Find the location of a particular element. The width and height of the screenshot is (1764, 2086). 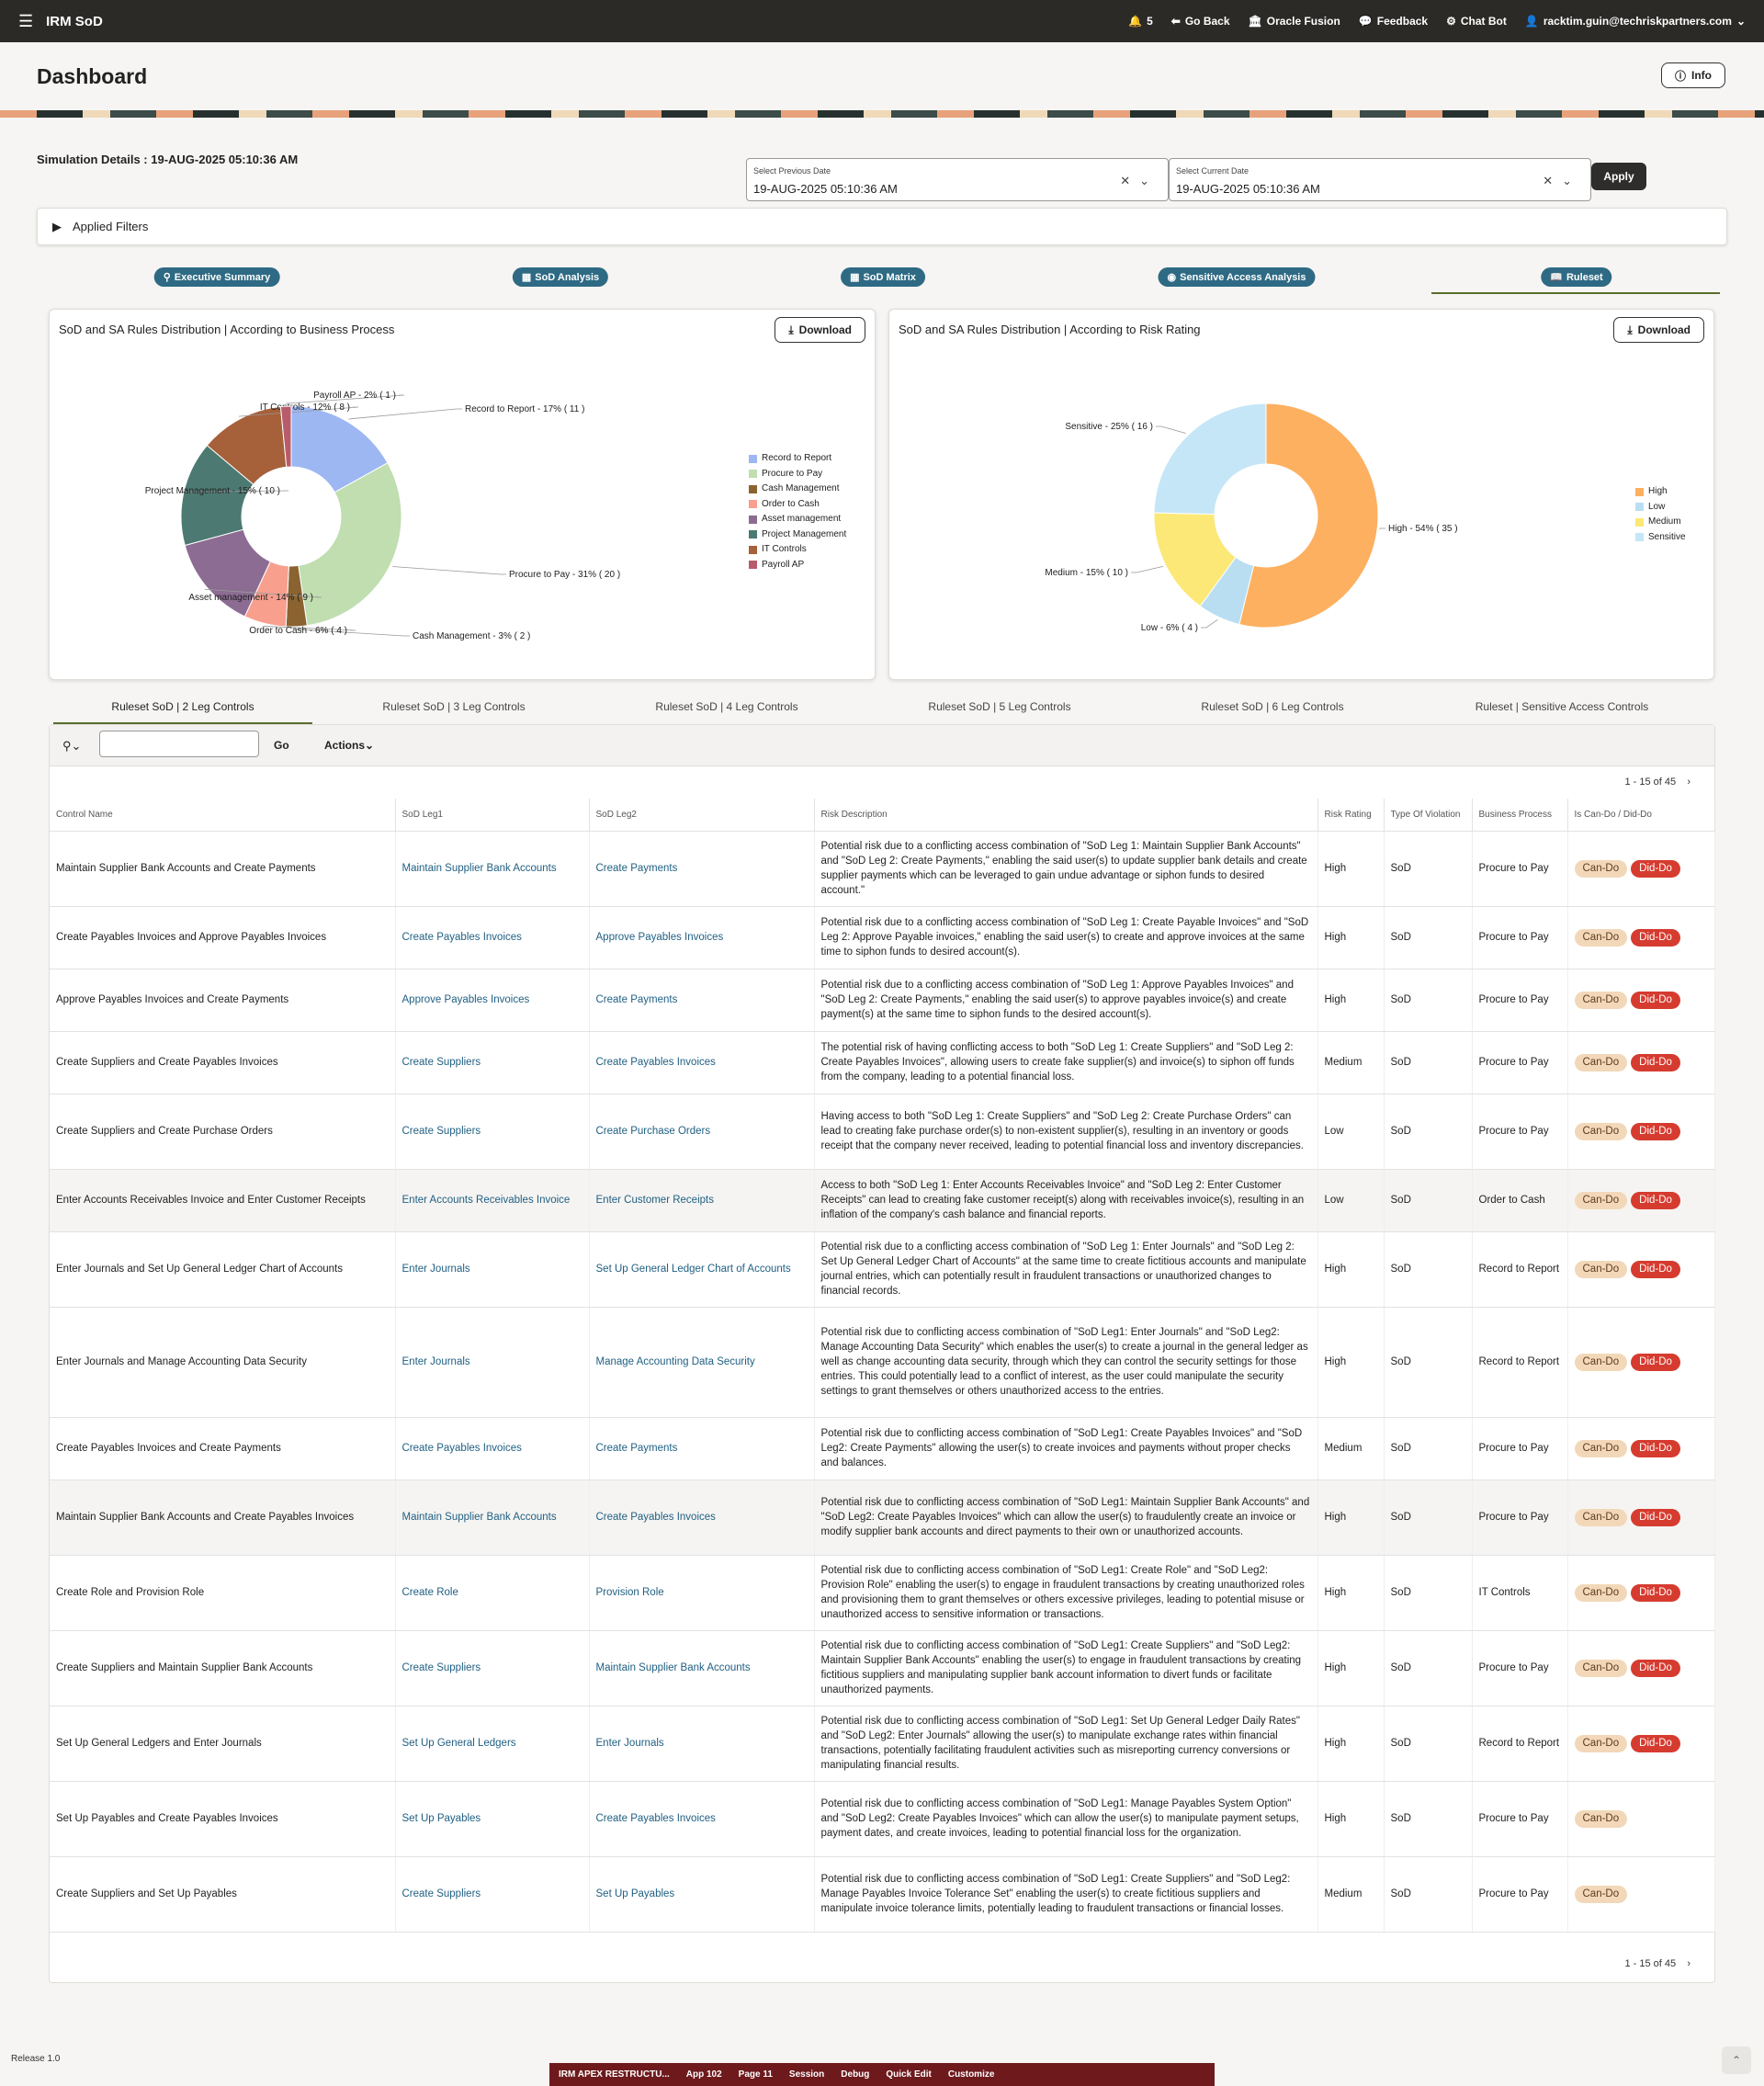

risk-rating-cell: High is located at coordinates (1351, 1668).